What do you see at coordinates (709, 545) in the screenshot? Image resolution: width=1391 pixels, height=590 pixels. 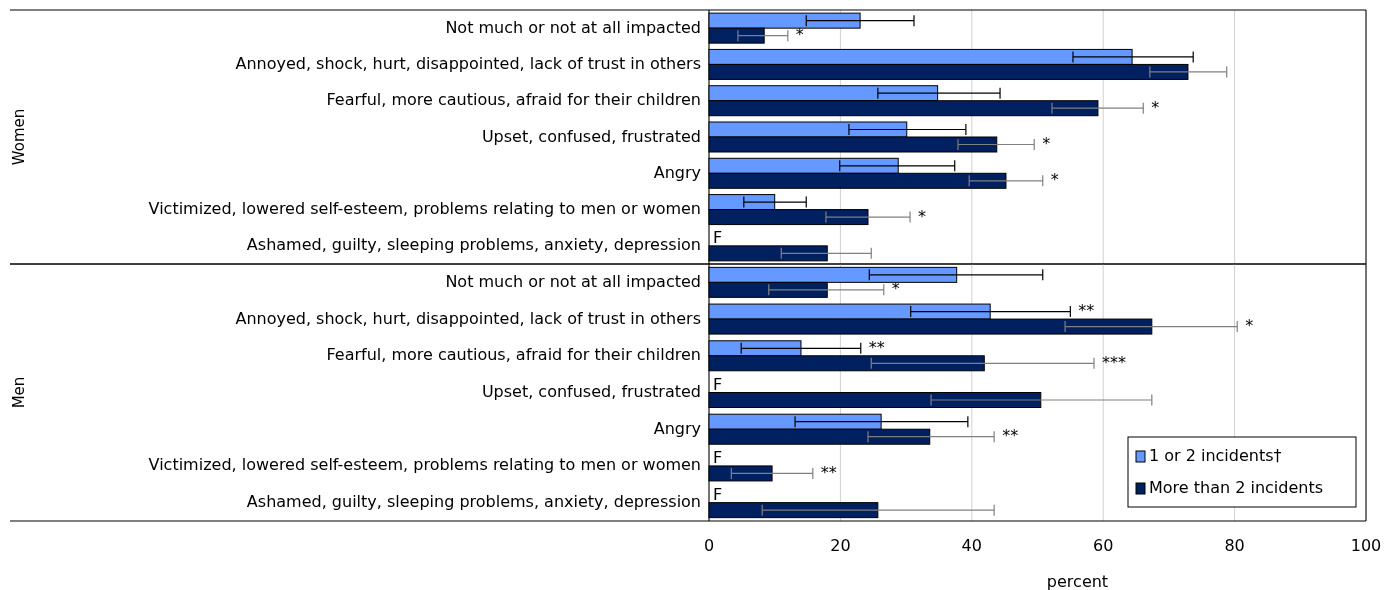 I see `x-tick-label: 0` at bounding box center [709, 545].